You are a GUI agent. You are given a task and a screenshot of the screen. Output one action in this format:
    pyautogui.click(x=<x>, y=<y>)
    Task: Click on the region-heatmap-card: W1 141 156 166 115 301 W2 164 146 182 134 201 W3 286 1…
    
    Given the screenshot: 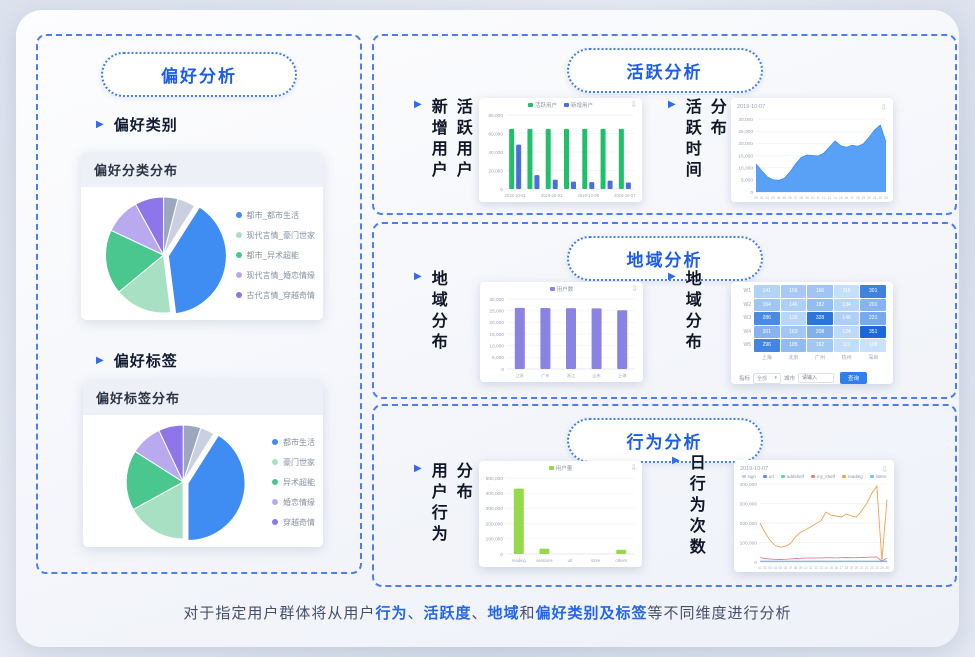 What is the action you would take?
    pyautogui.click(x=812, y=333)
    